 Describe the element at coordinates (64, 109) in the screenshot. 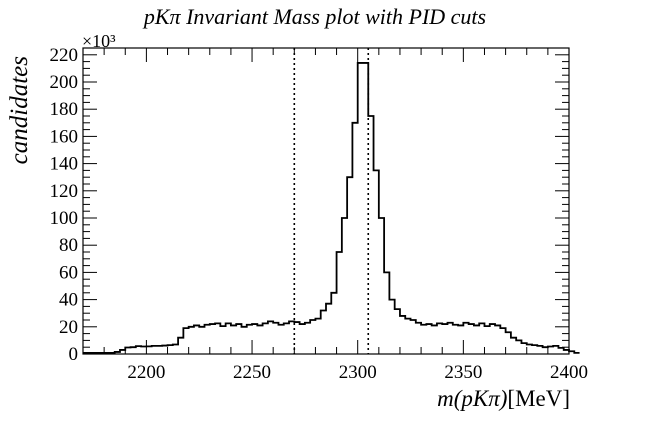

I see `y-tick-label: 180` at that location.